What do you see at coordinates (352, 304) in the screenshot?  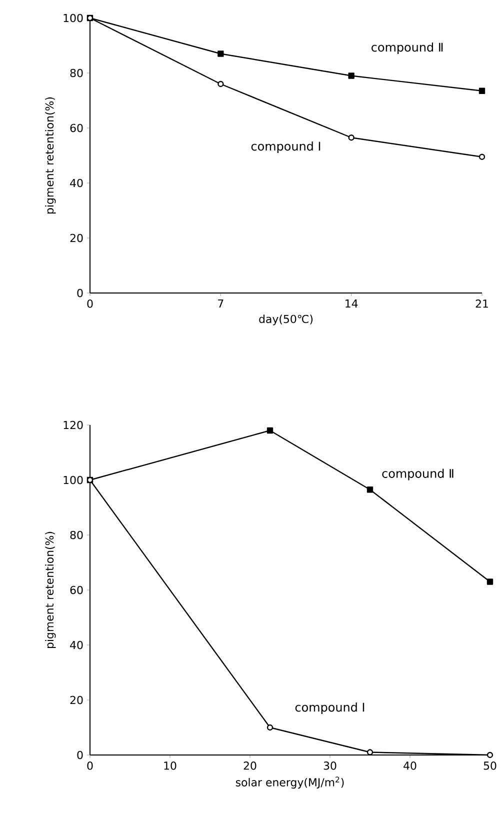 I see `x-tick-label: 14` at bounding box center [352, 304].